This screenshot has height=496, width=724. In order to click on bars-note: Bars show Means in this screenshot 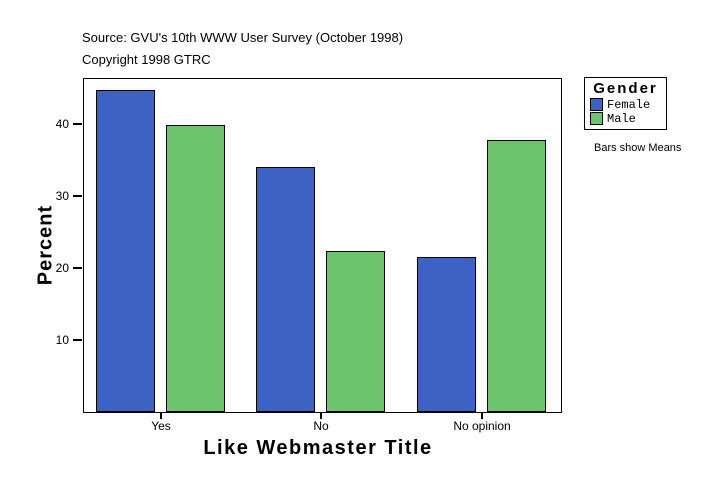, I will do `click(638, 148)`.